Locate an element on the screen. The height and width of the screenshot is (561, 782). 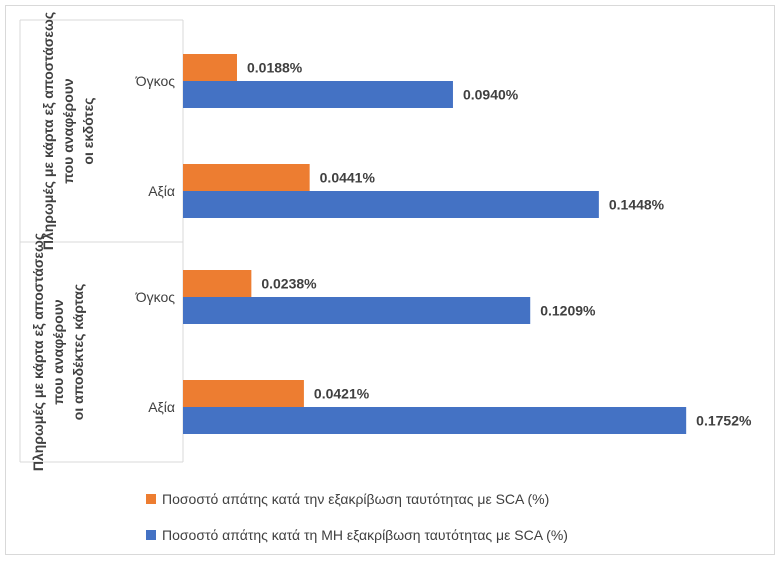
group-label-line: οι αποδέκτες κάρτας is located at coordinates (78, 352).